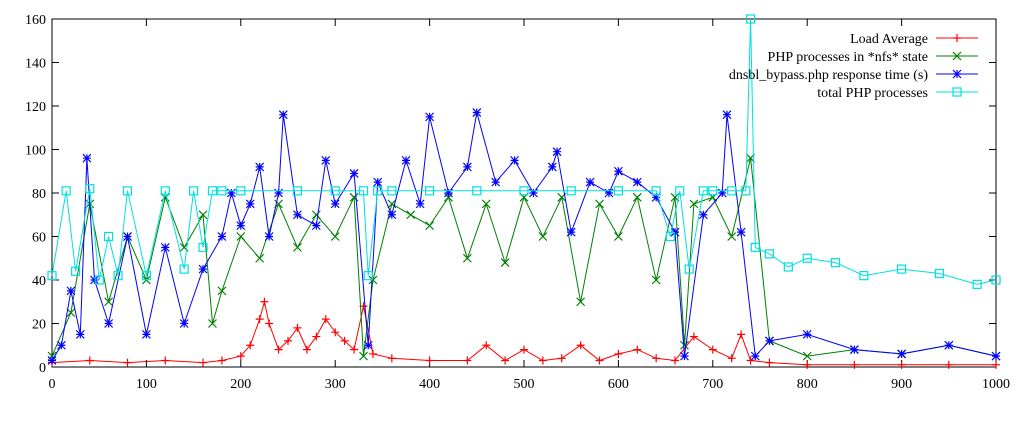 Image resolution: width=1026 pixels, height=426 pixels. What do you see at coordinates (872, 93) in the screenshot?
I see `legend-label: total PHP processes` at bounding box center [872, 93].